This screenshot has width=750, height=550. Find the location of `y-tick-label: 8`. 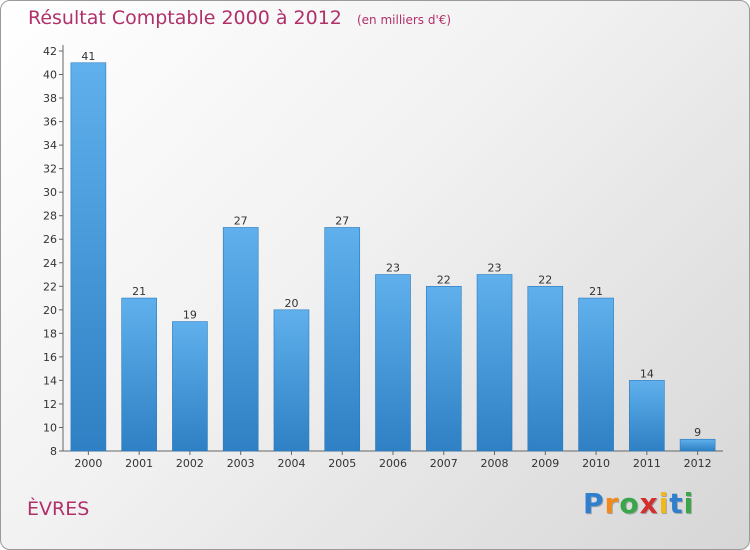

y-tick-label: 8 is located at coordinates (53, 451).